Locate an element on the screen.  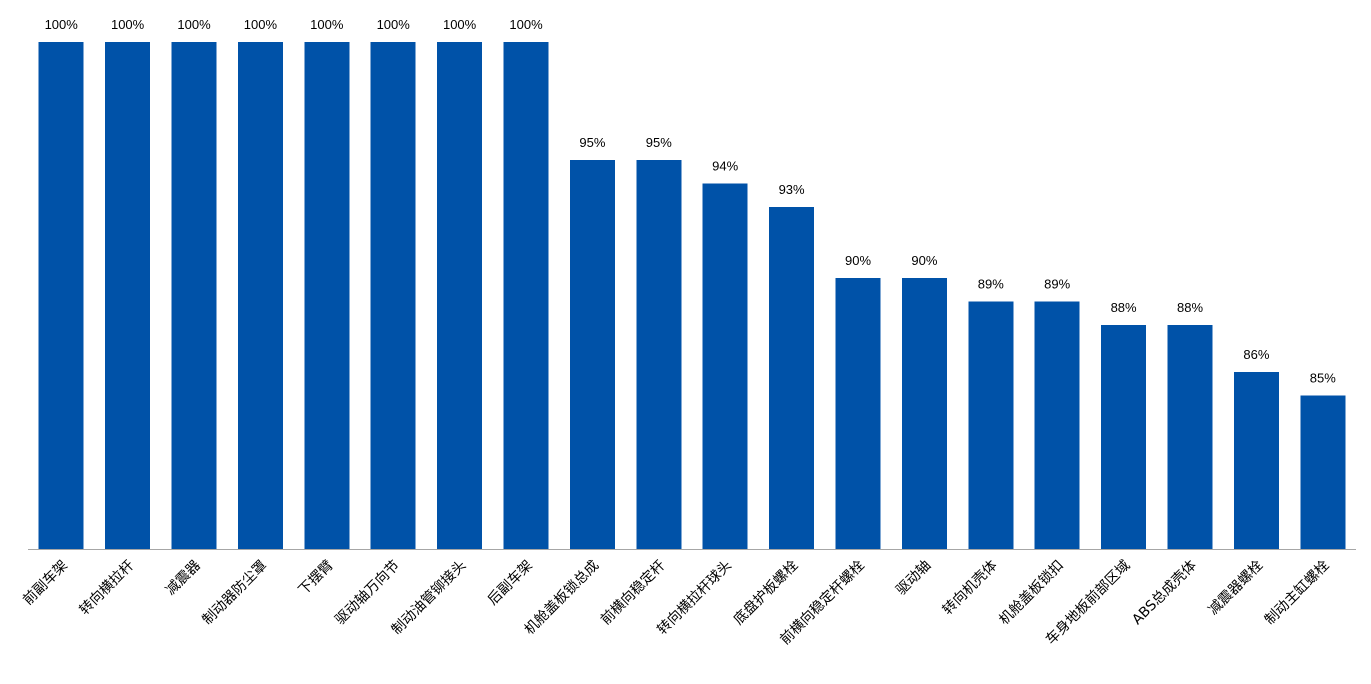
category-label: 前横向稳定杆 is located at coordinates (632, 592).